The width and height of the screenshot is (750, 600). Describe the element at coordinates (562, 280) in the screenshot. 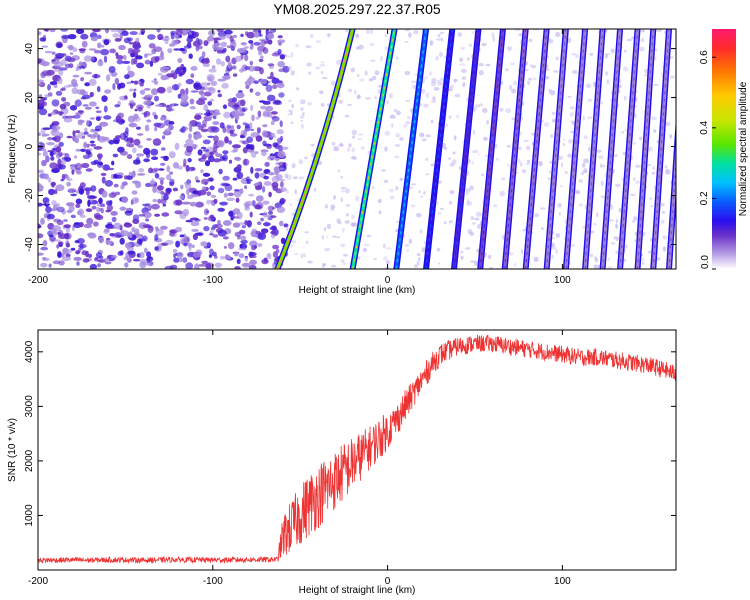

I see `x-tick-label: 100` at that location.